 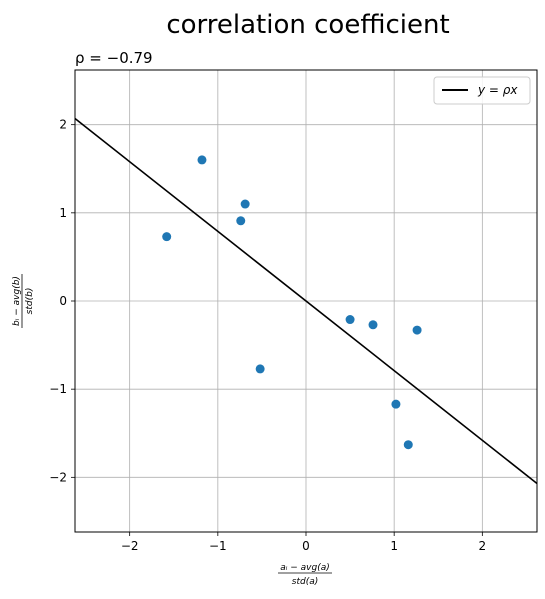 What do you see at coordinates (23, 301) in the screenshot?
I see `y-axis-label: bᵢ − avg(b) std(b)` at bounding box center [23, 301].